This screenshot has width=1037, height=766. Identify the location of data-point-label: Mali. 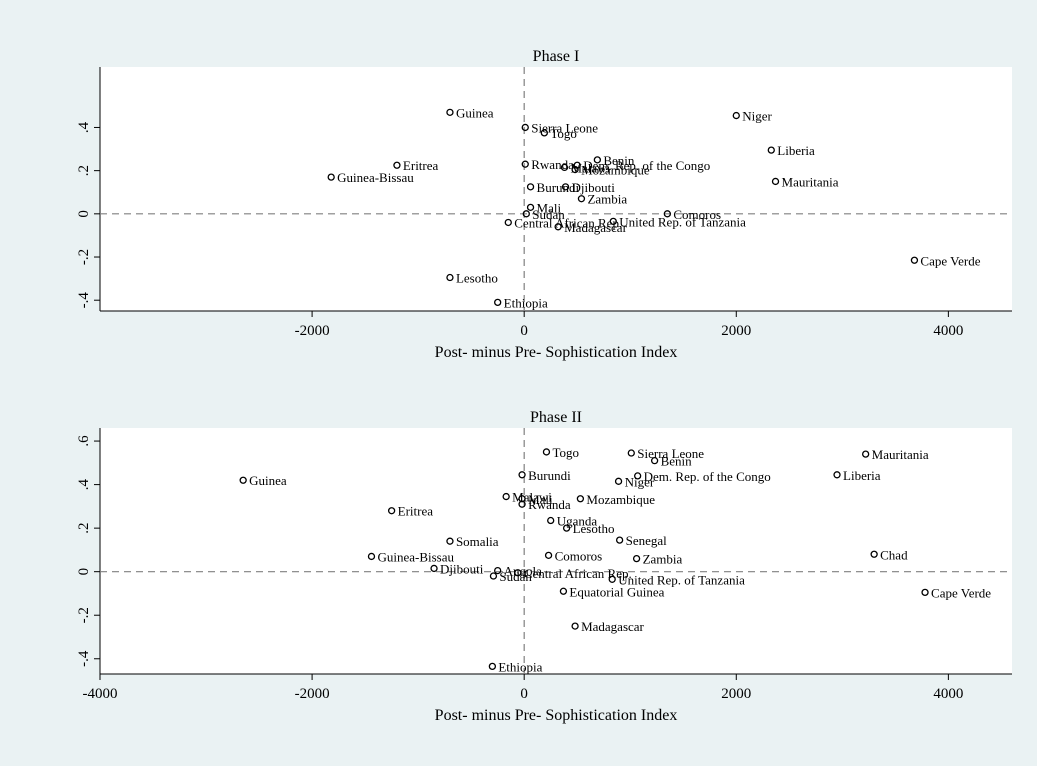
(549, 207).